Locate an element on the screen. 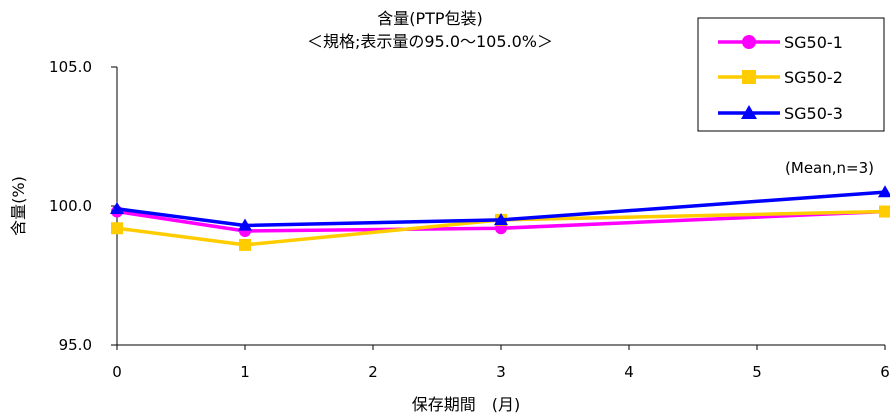 Image resolution: width=890 pixels, height=419 pixels. x-tick-label: 2 is located at coordinates (373, 372).